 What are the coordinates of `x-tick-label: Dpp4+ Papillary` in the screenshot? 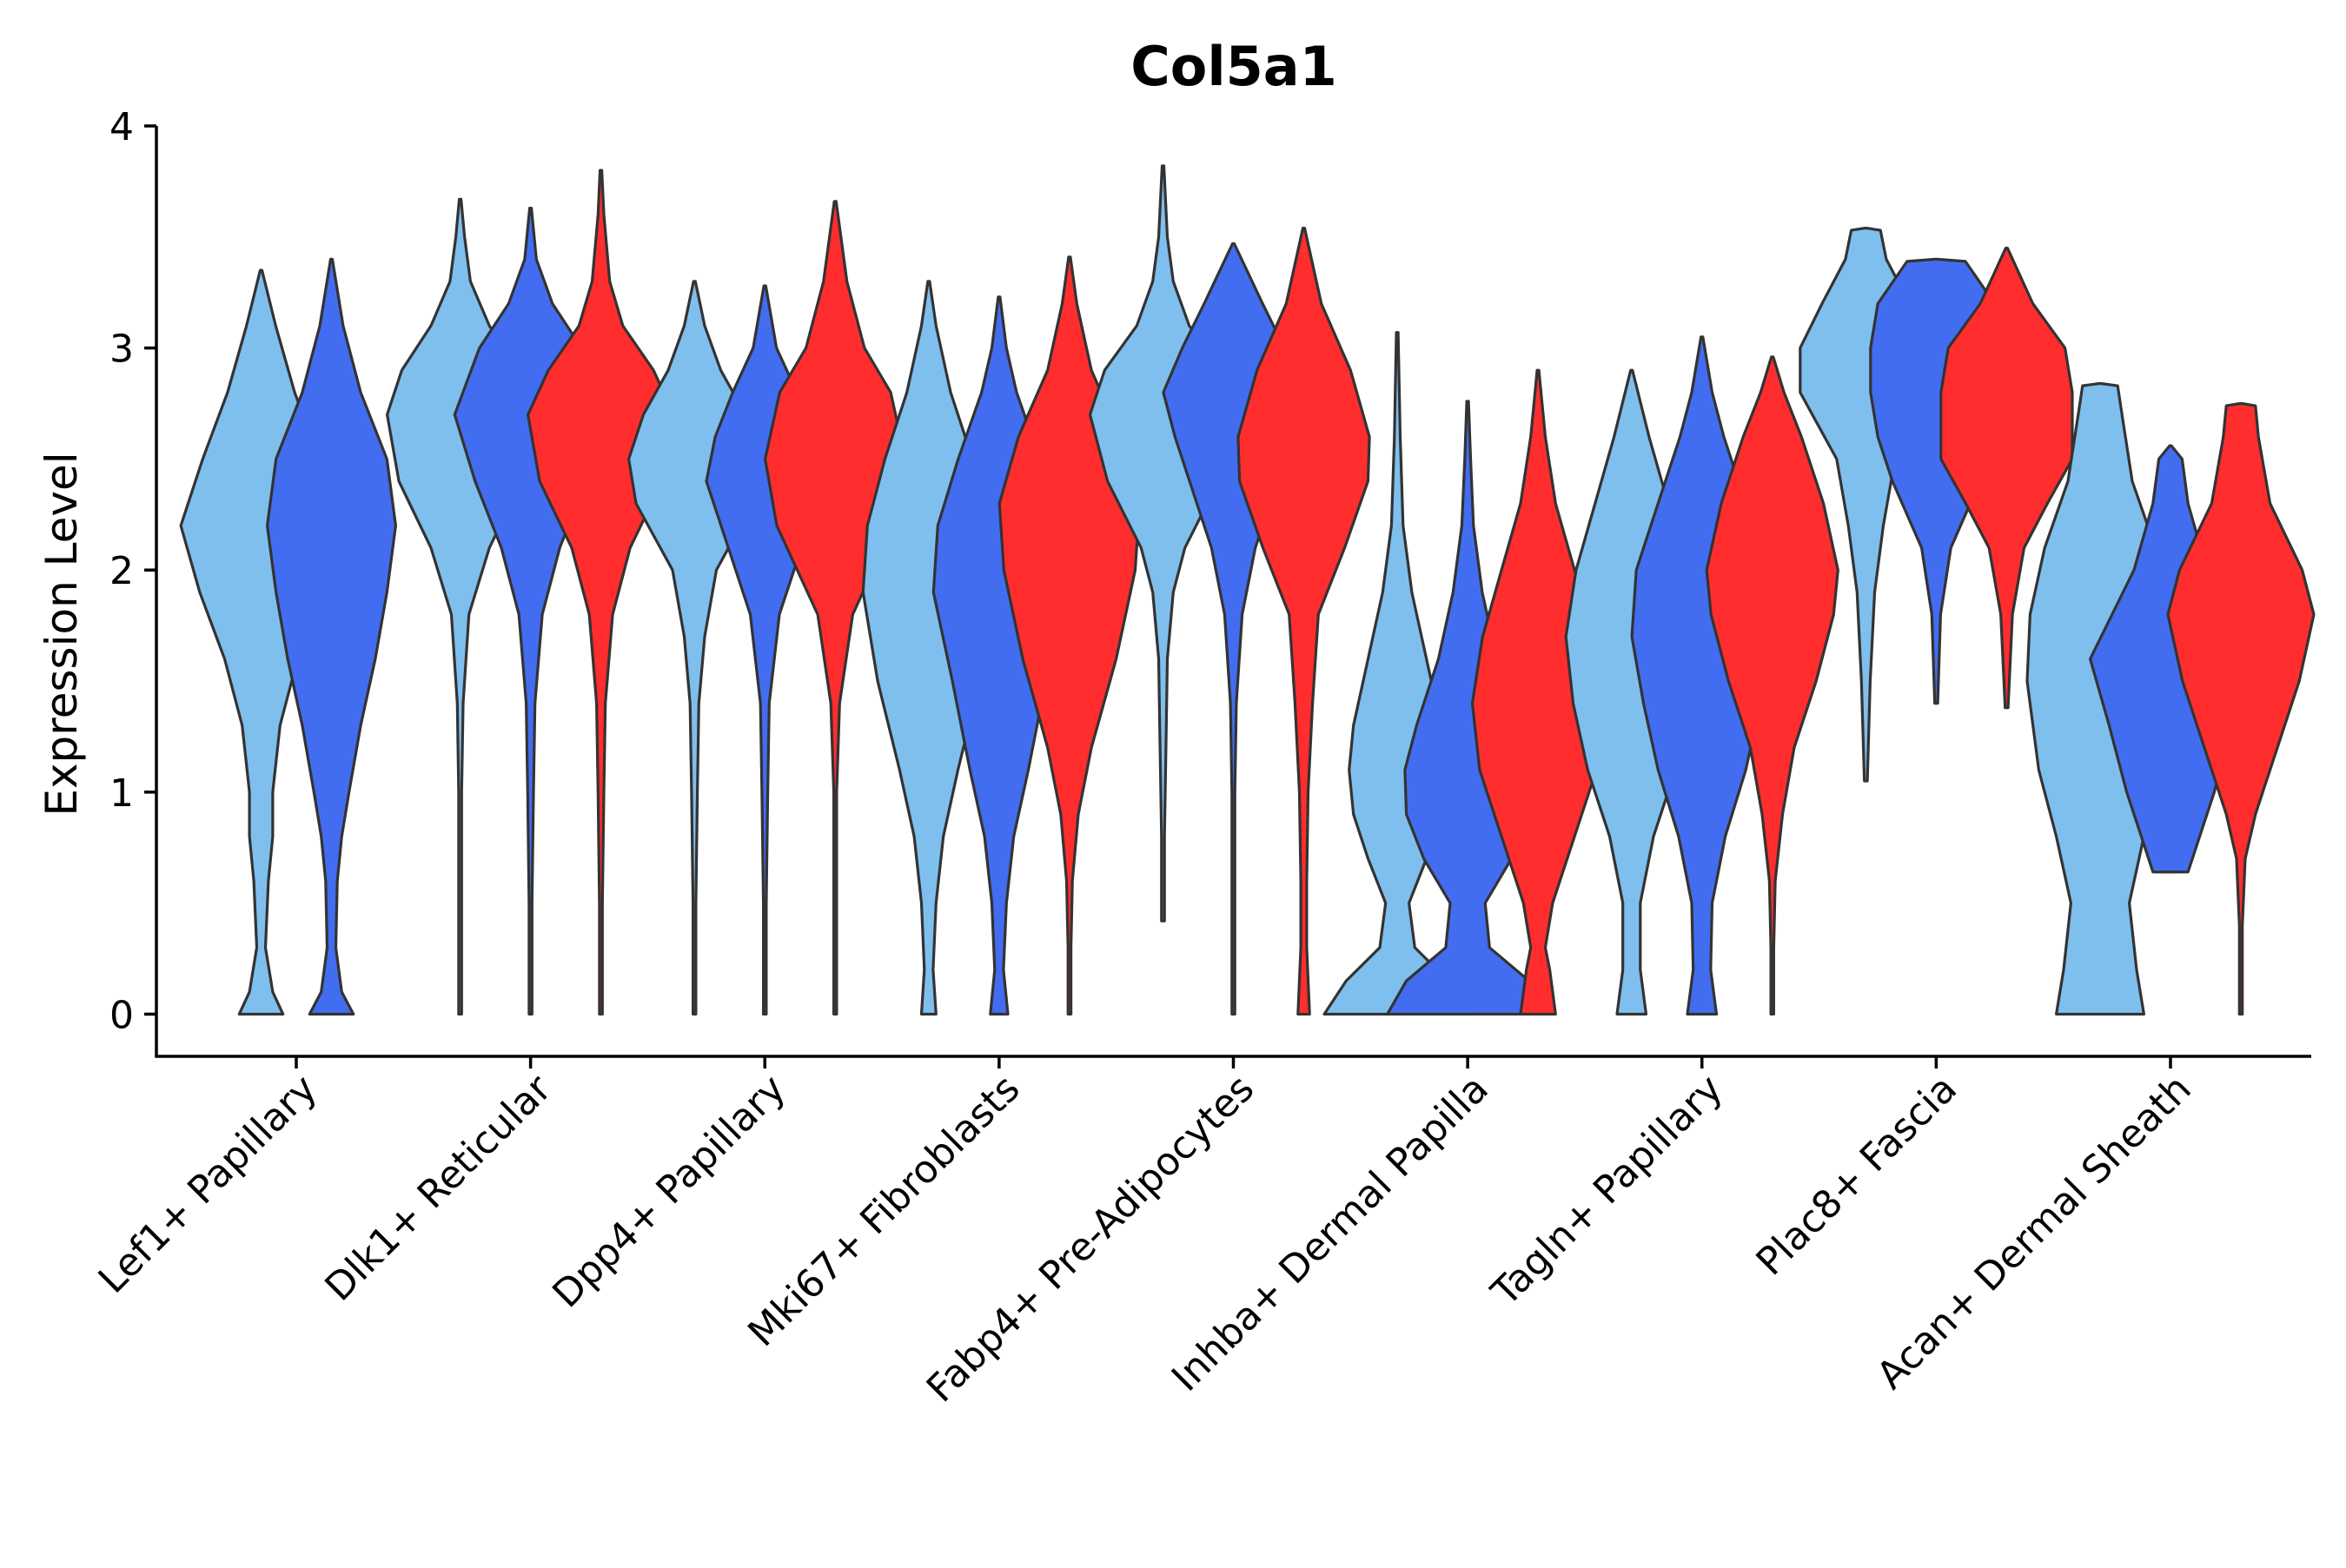 It's located at (669, 1192).